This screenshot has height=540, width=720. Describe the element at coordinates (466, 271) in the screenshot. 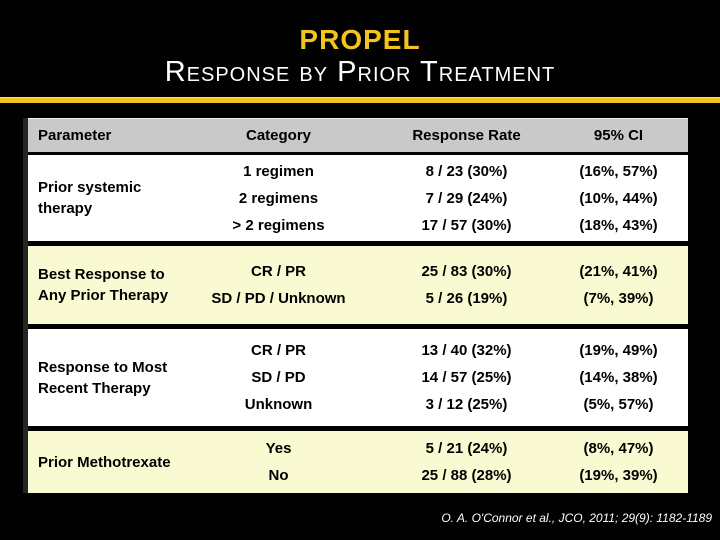

I see `response-line: 25 / 83 (30%)` at that location.